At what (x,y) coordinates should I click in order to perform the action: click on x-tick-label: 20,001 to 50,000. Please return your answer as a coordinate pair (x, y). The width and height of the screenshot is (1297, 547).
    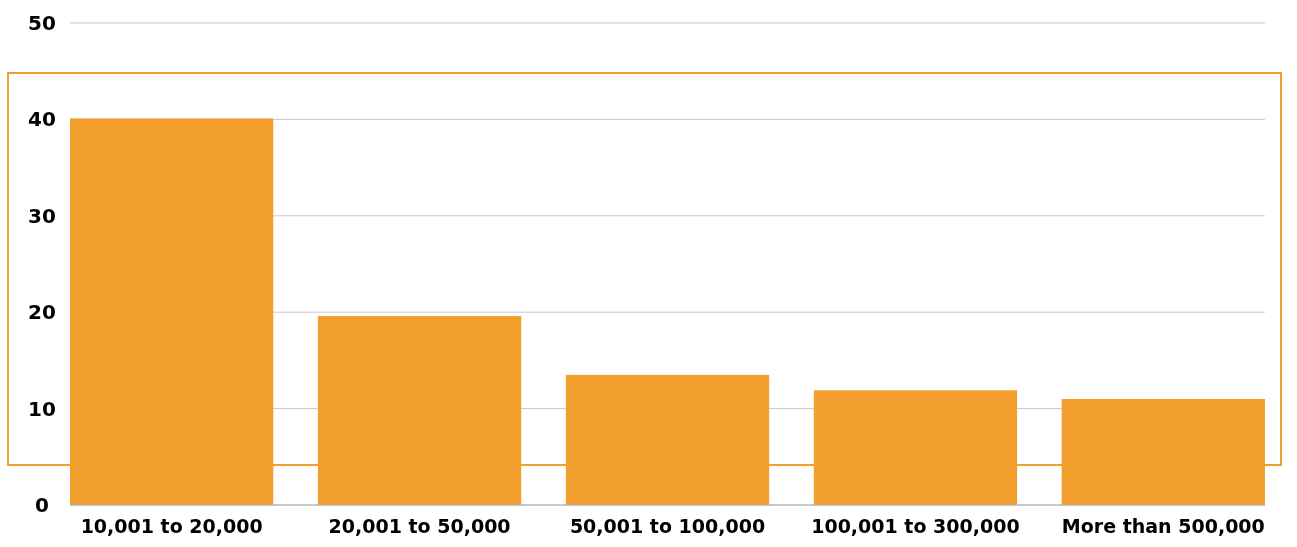
    Looking at the image, I should click on (419, 526).